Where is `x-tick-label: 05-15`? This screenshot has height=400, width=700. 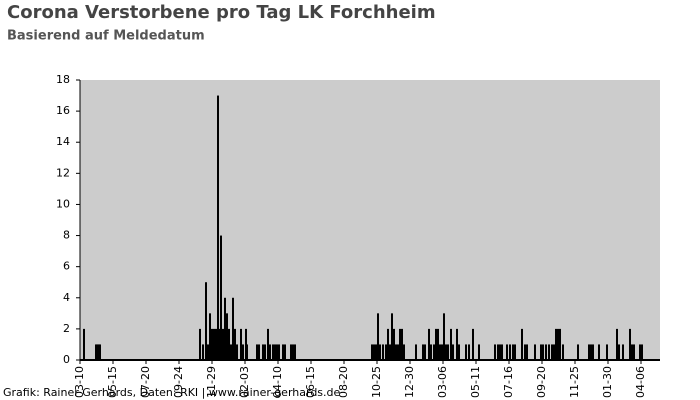
x-tick-label: 05-15 is located at coordinates (112, 382).